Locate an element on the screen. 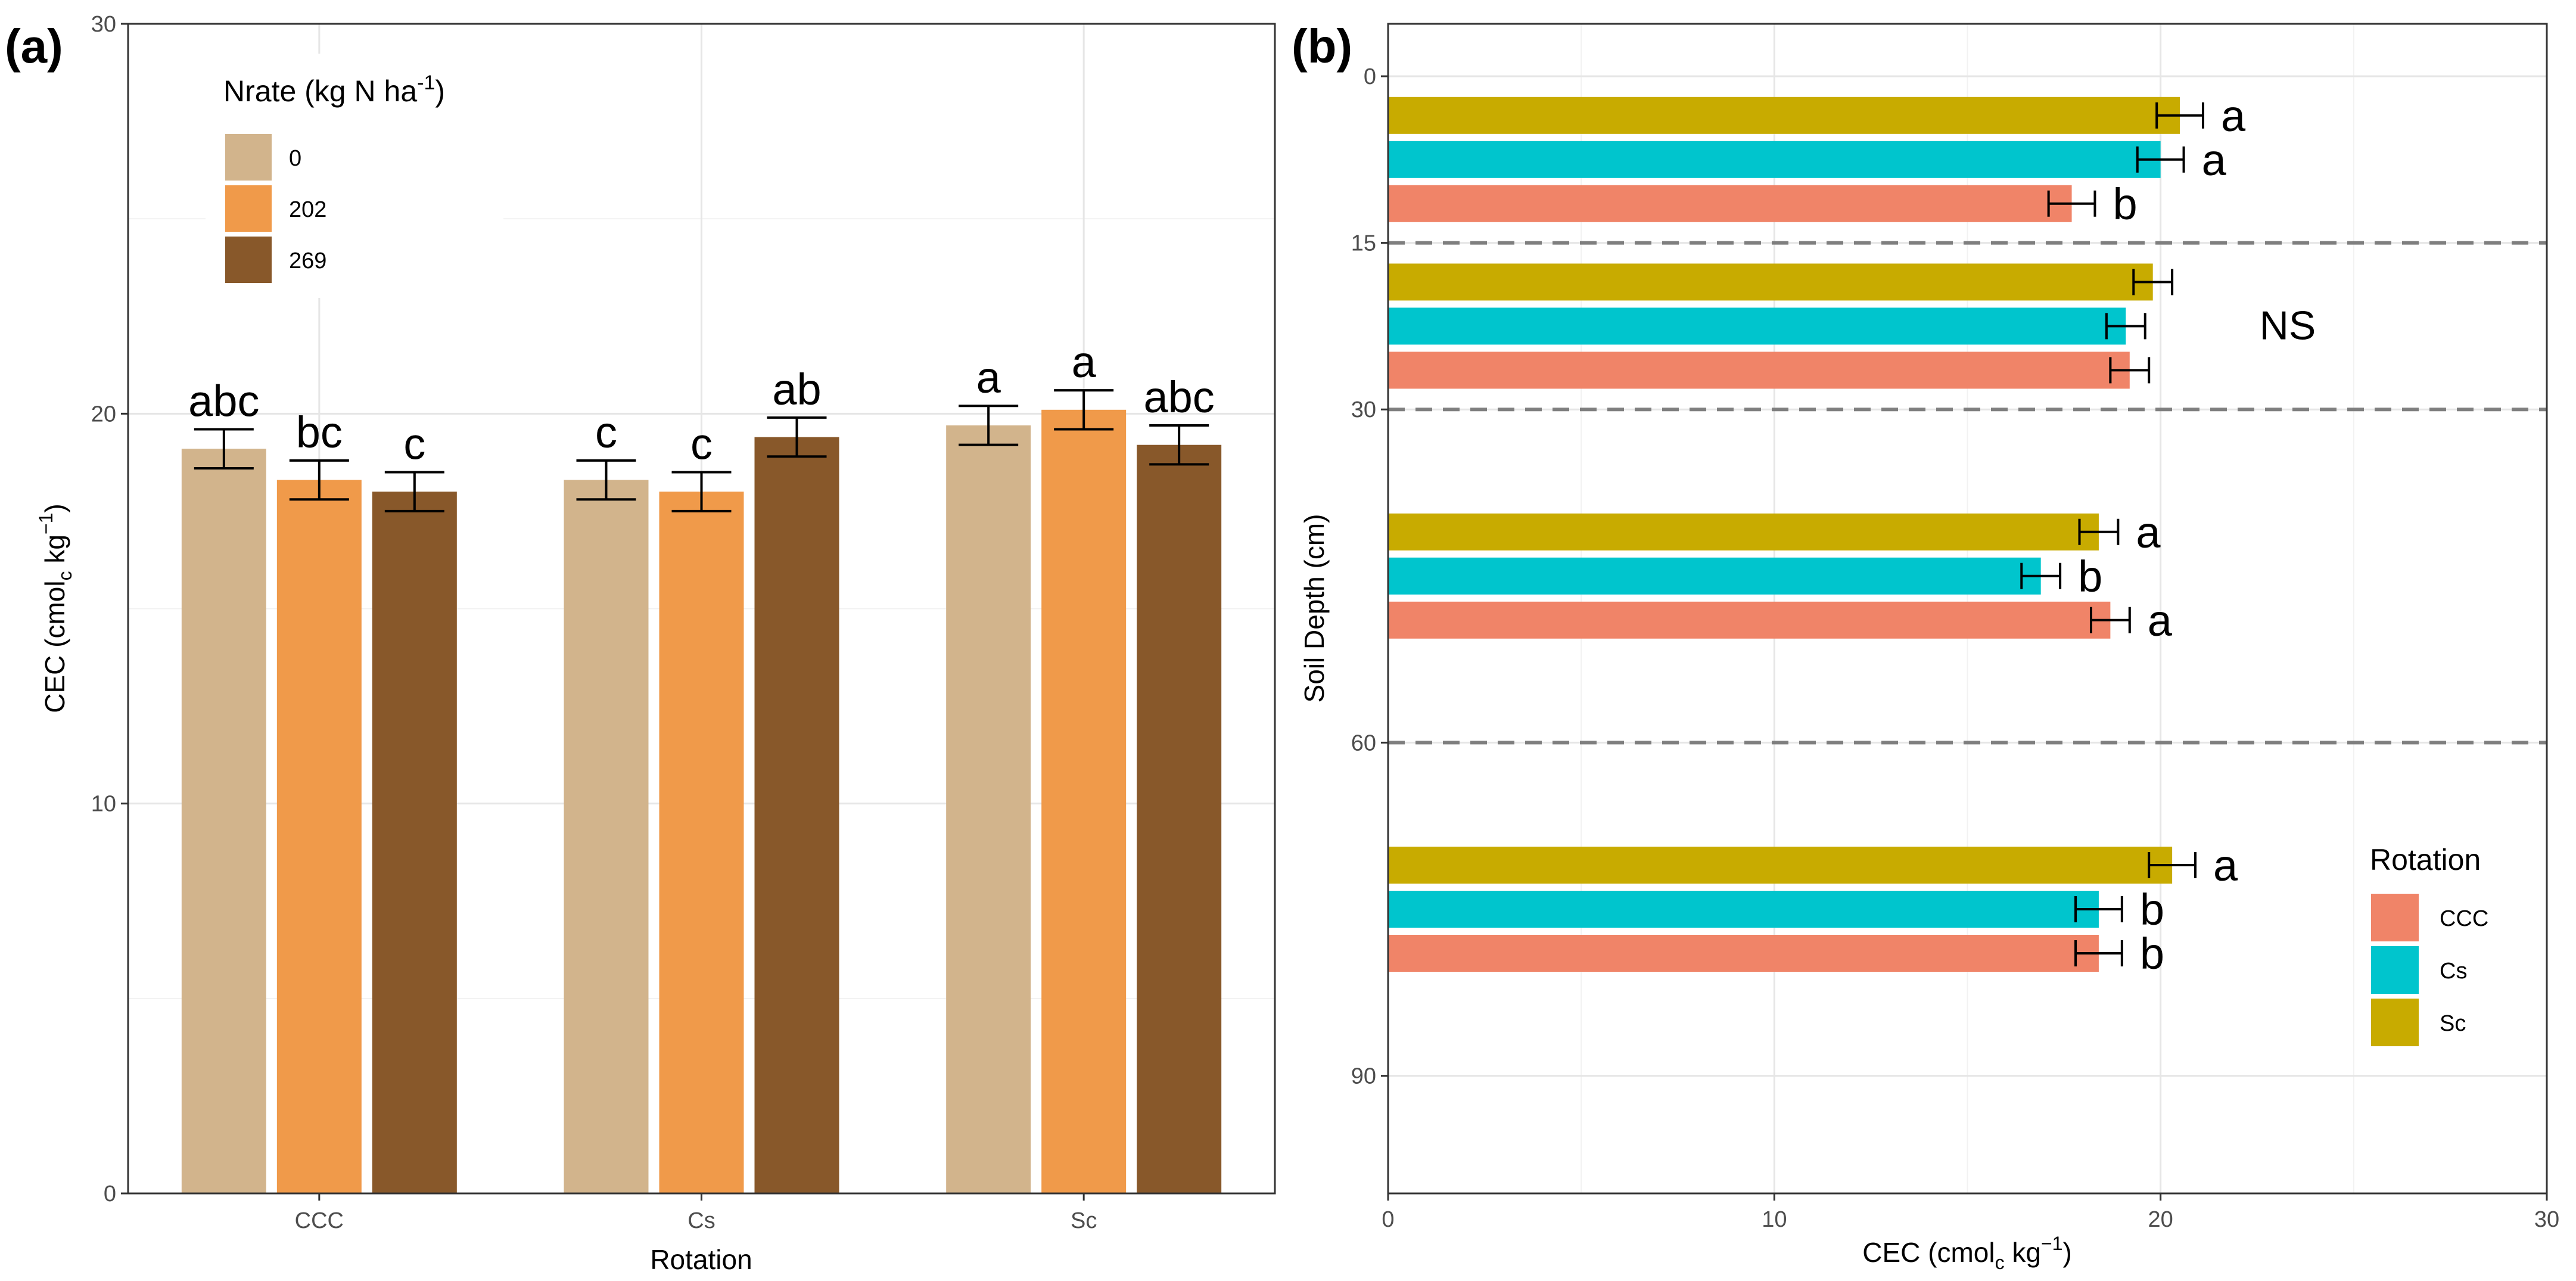 This screenshot has width=2576, height=1281. x-tick-label: Cs is located at coordinates (701, 1220).